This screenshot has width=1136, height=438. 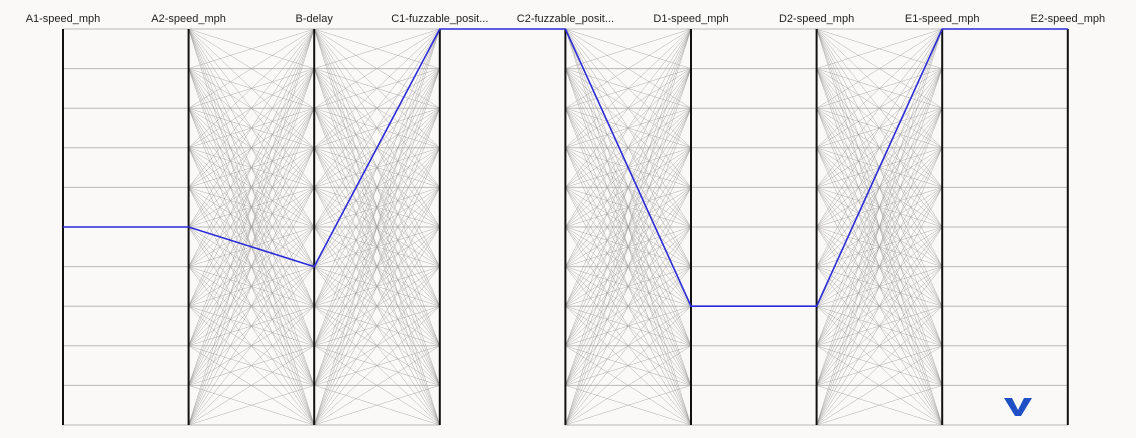 I want to click on axis-label: D1-speed_mph, so click(x=690, y=19).